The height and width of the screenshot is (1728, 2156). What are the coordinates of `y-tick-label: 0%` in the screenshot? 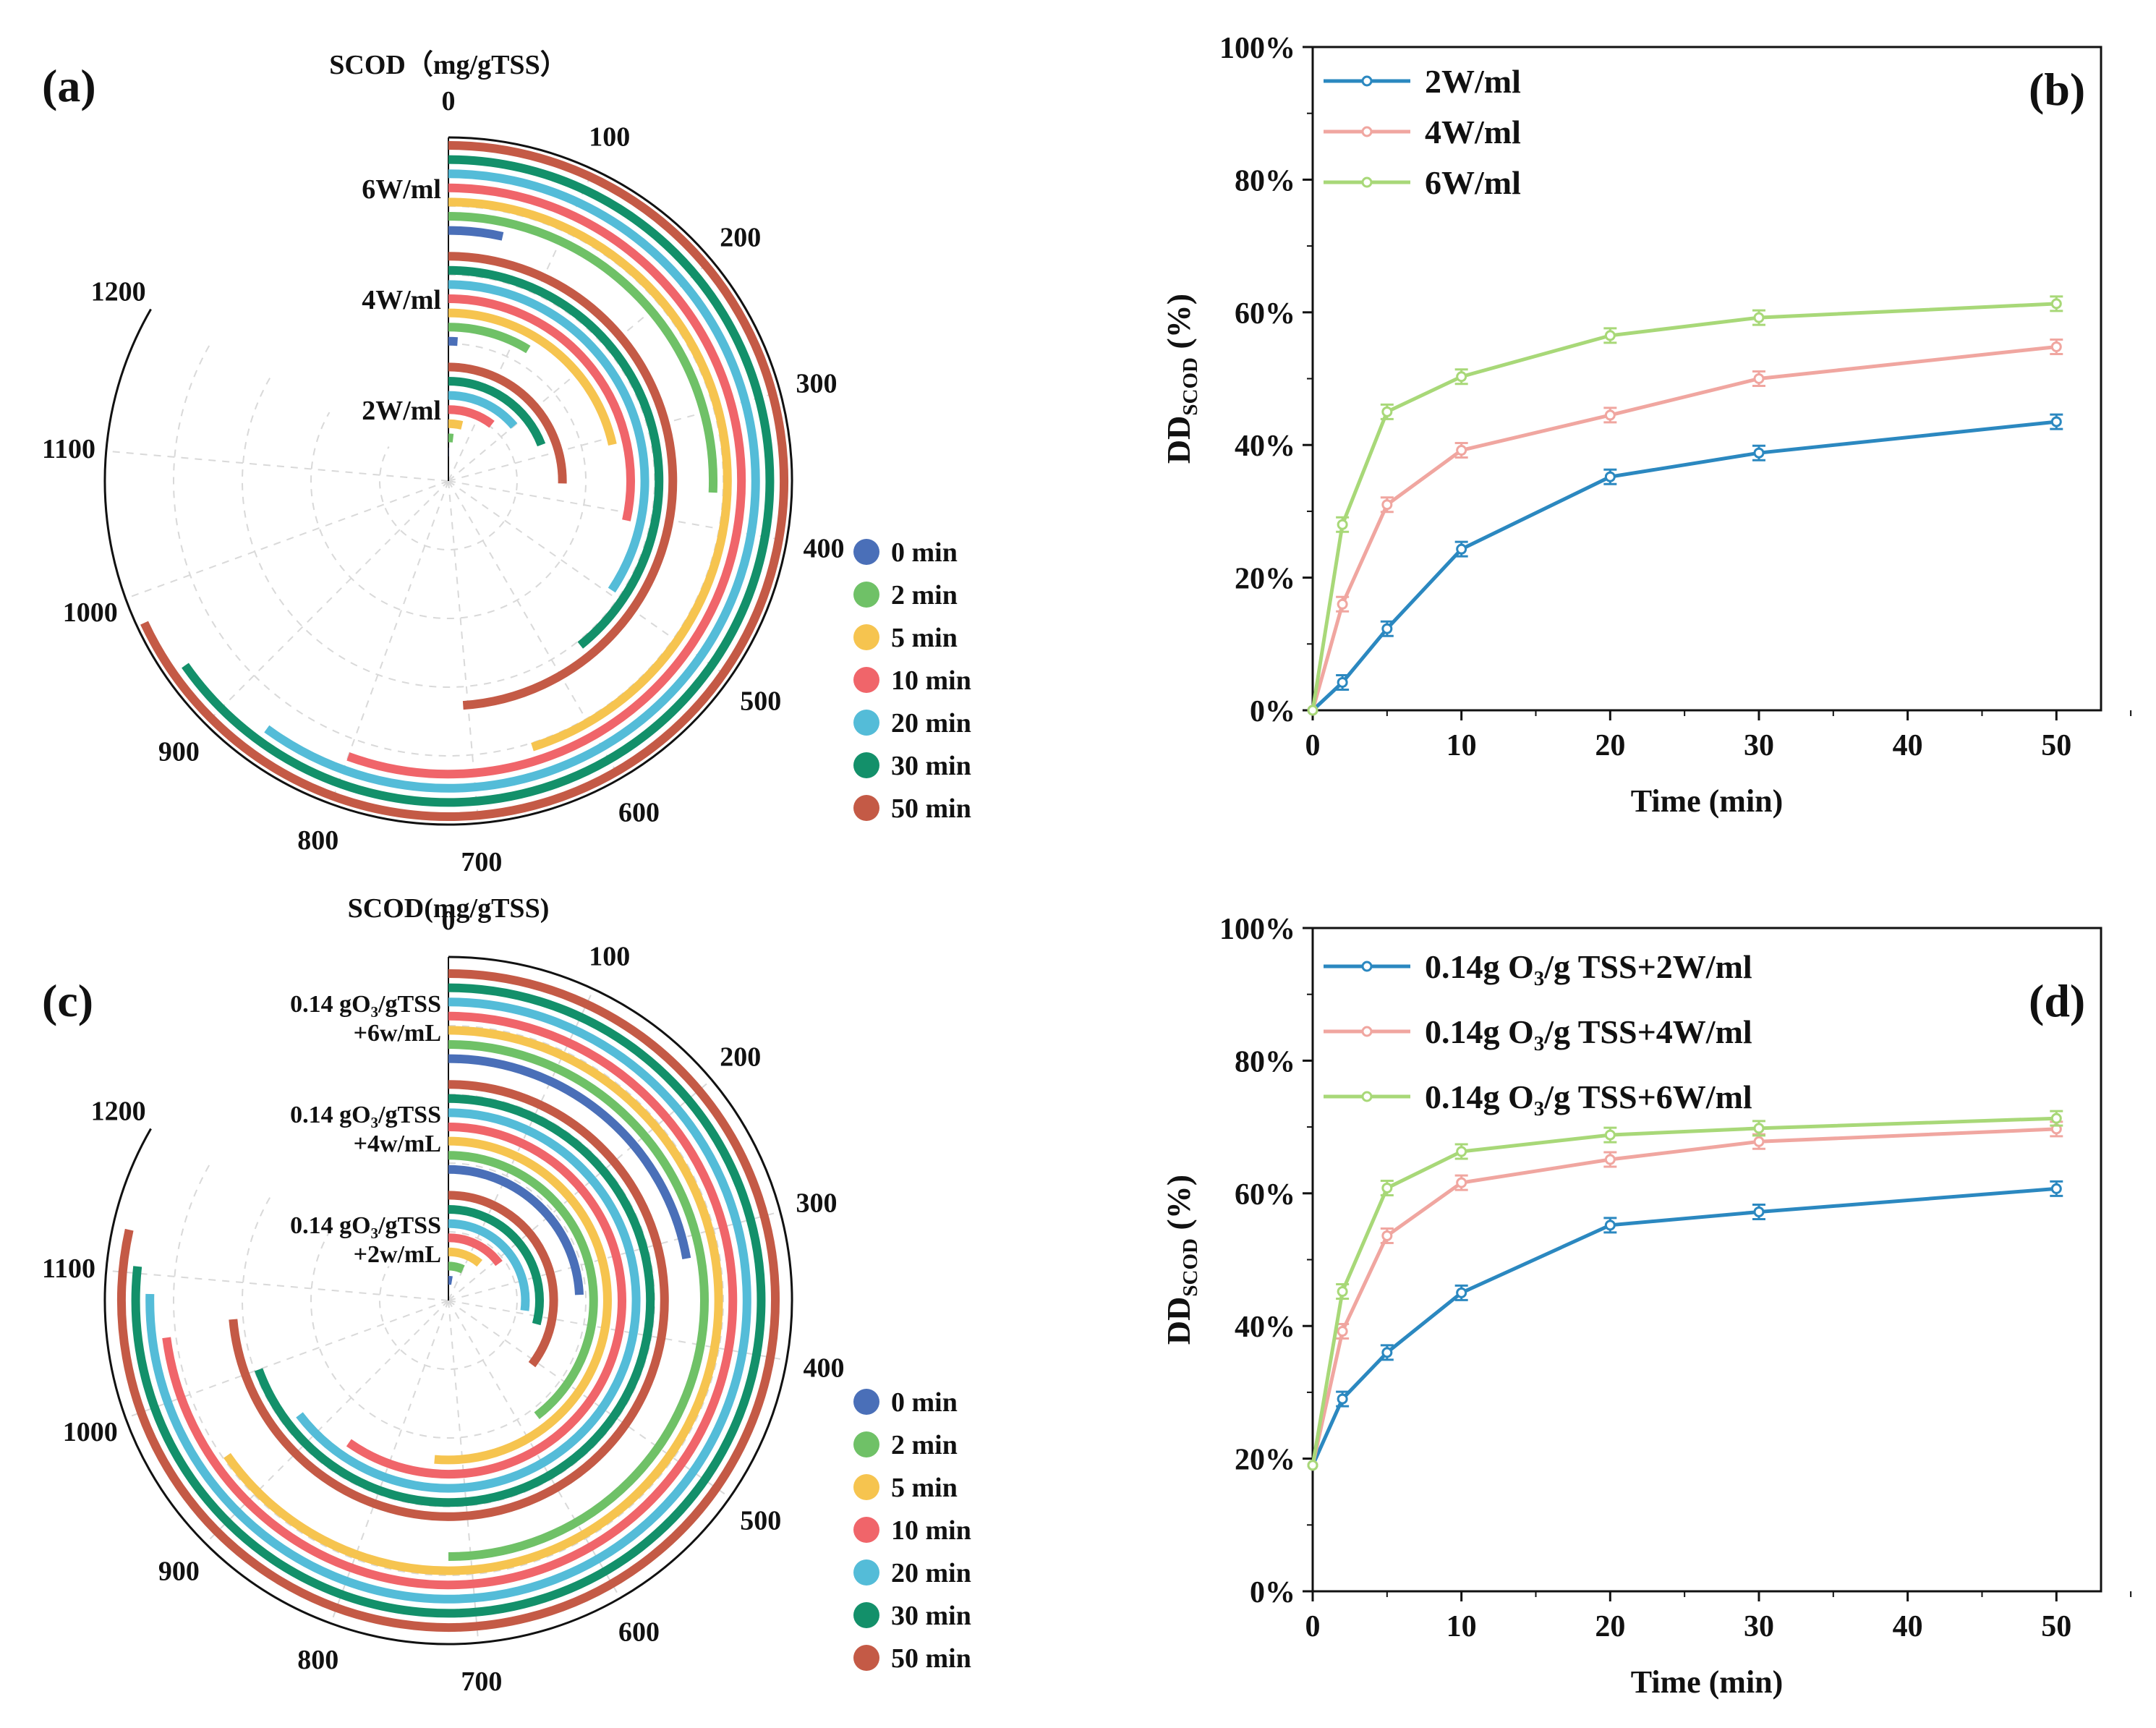 It's located at (1272, 711).